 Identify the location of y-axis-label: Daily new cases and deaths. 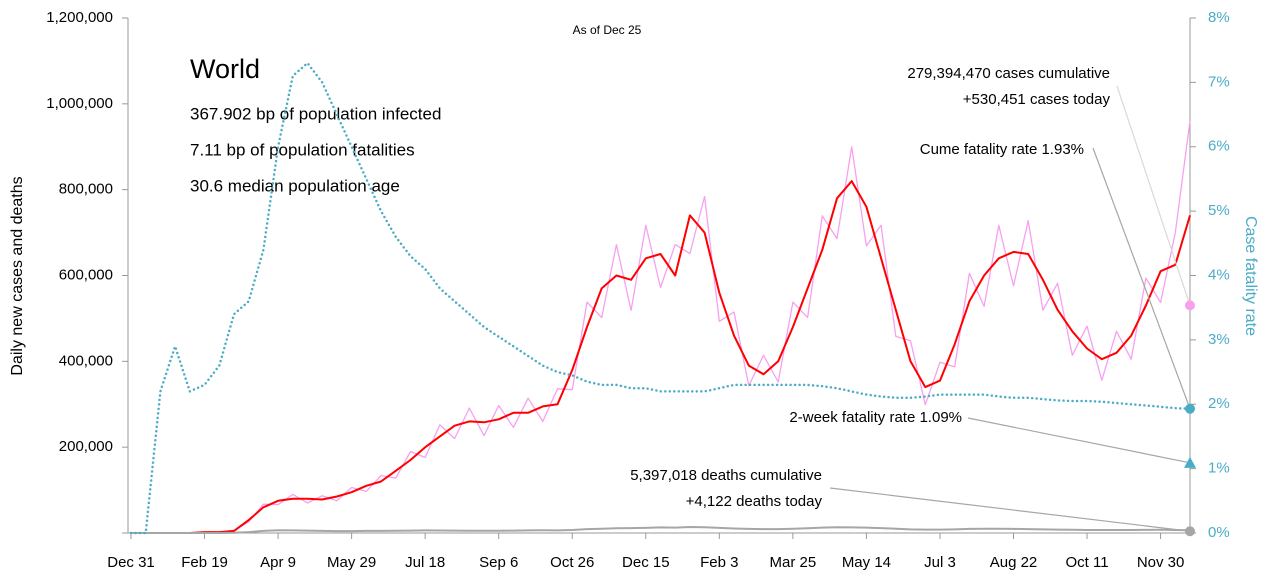
(17, 275).